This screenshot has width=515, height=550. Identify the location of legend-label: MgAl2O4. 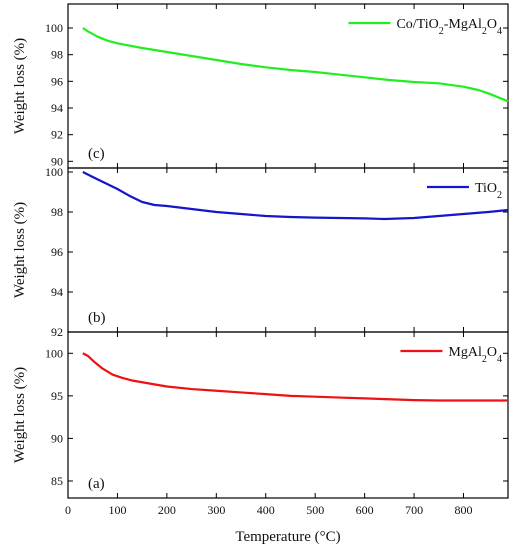
(475, 355).